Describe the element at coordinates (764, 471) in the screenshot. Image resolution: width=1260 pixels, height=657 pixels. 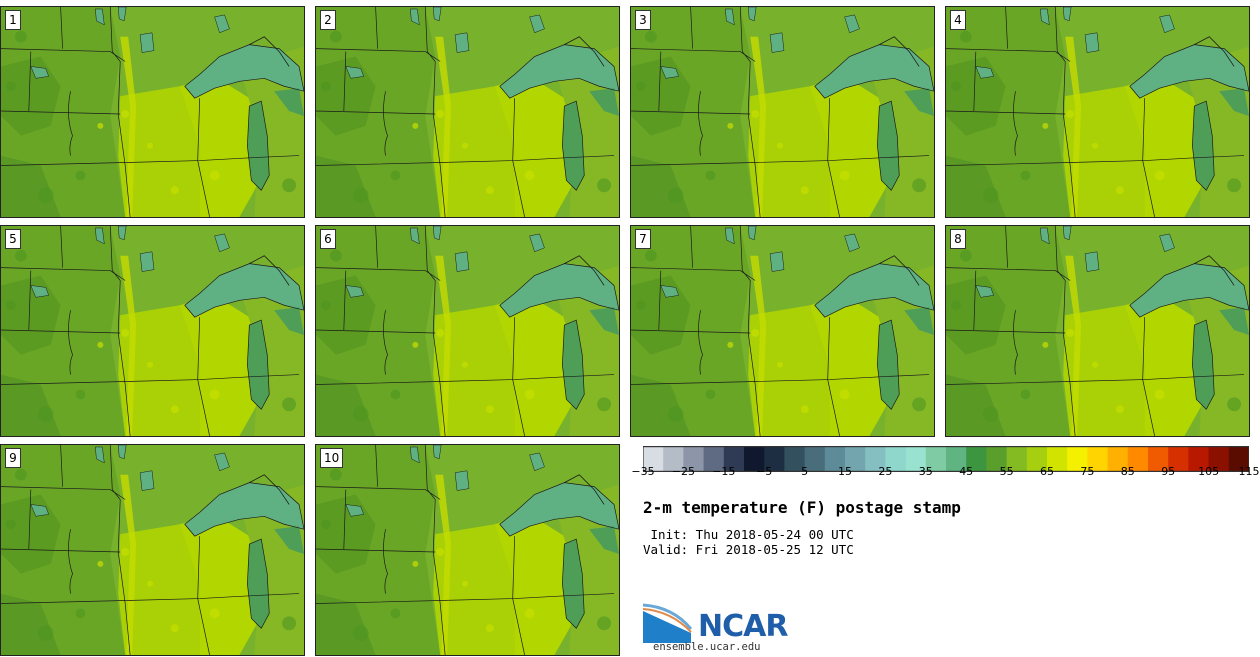
I see `colorbar-tick: −5` at that location.